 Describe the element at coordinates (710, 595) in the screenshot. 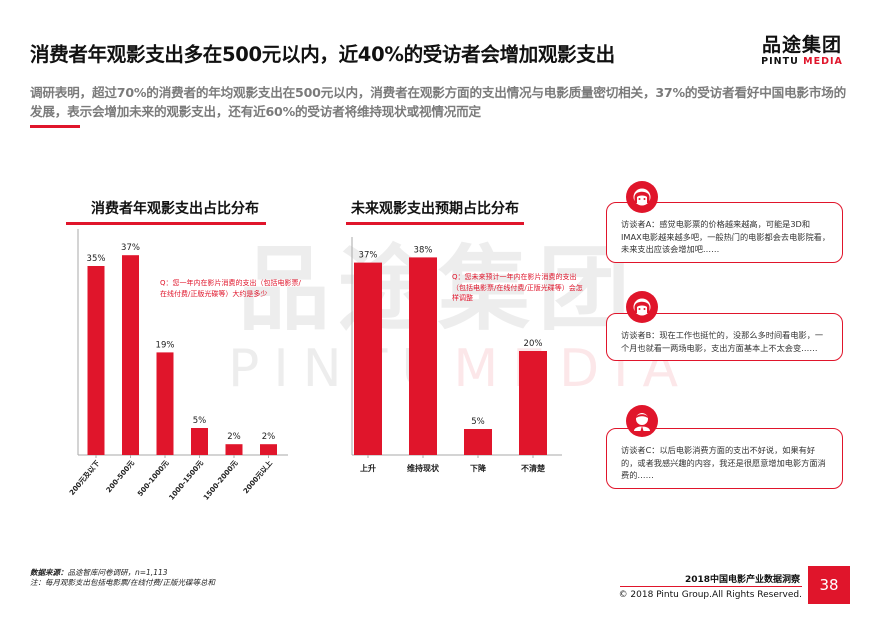

I see `copyright: © 2018 Pintu Group.All Rights Reserved.` at that location.